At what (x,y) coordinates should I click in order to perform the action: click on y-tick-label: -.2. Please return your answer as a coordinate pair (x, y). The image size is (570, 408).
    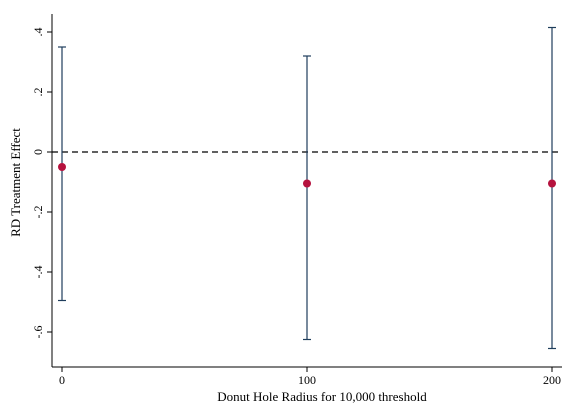
    Looking at the image, I should click on (38, 212).